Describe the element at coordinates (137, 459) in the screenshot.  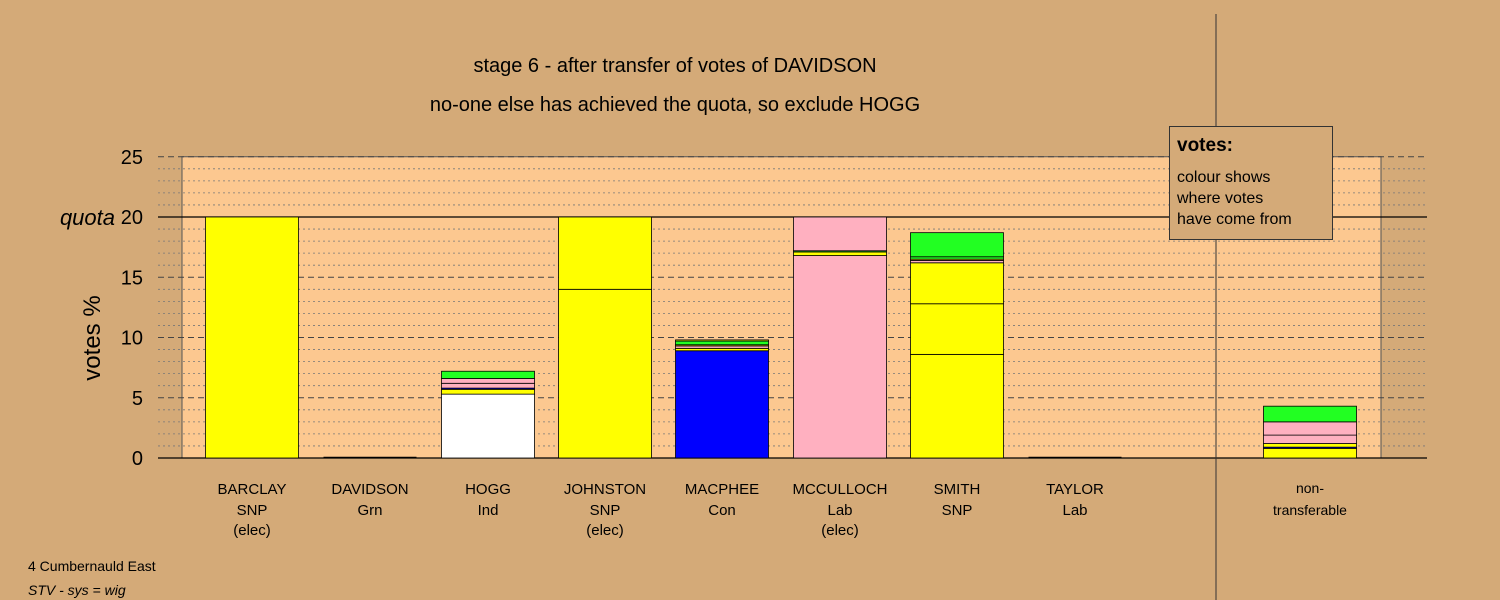
I see `y-tick-label: 0` at that location.